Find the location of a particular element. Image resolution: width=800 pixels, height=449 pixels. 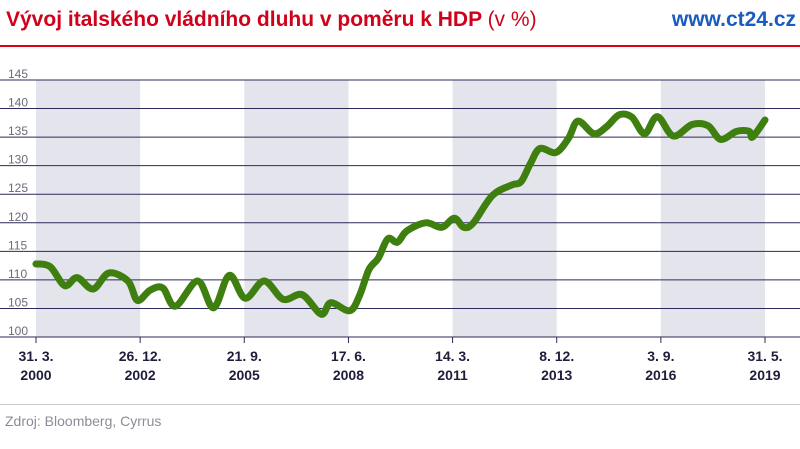

x-tick-label: 31. 3. is located at coordinates (35, 356).